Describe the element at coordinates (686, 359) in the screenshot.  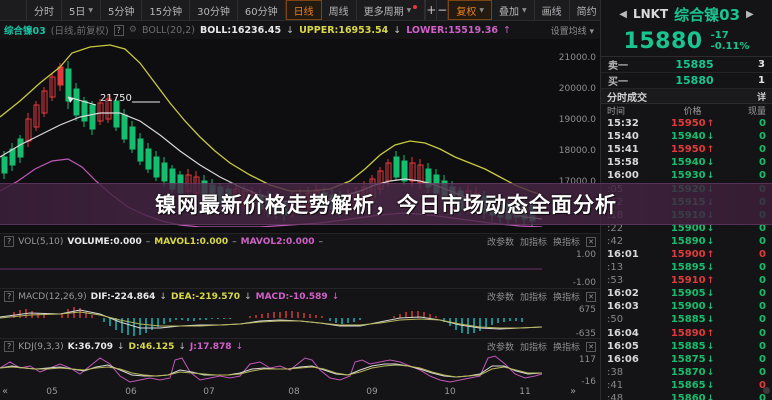
I see `tick-row: 16:06 15875↓ 0` at that location.